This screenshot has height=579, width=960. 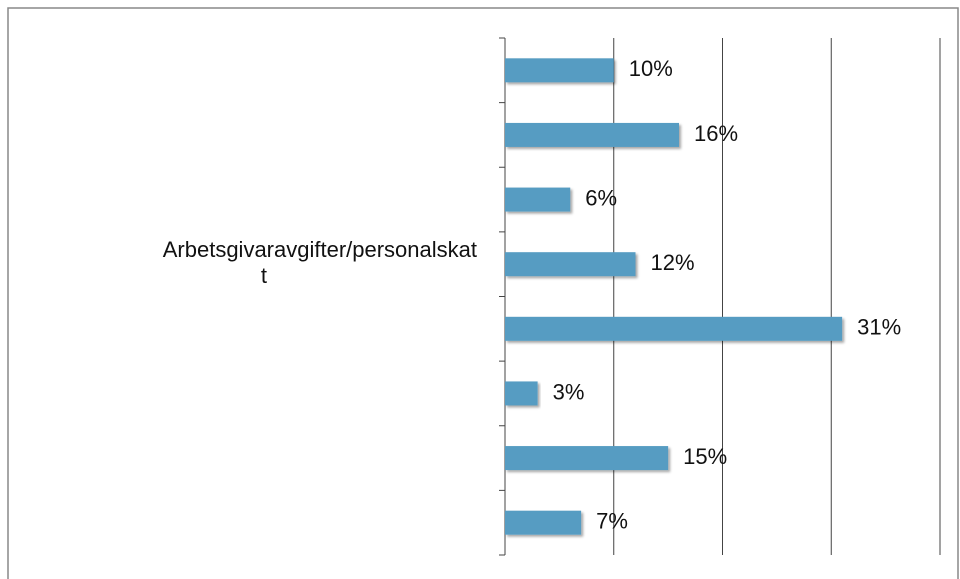 I want to click on data-label: 12%, so click(x=673, y=262).